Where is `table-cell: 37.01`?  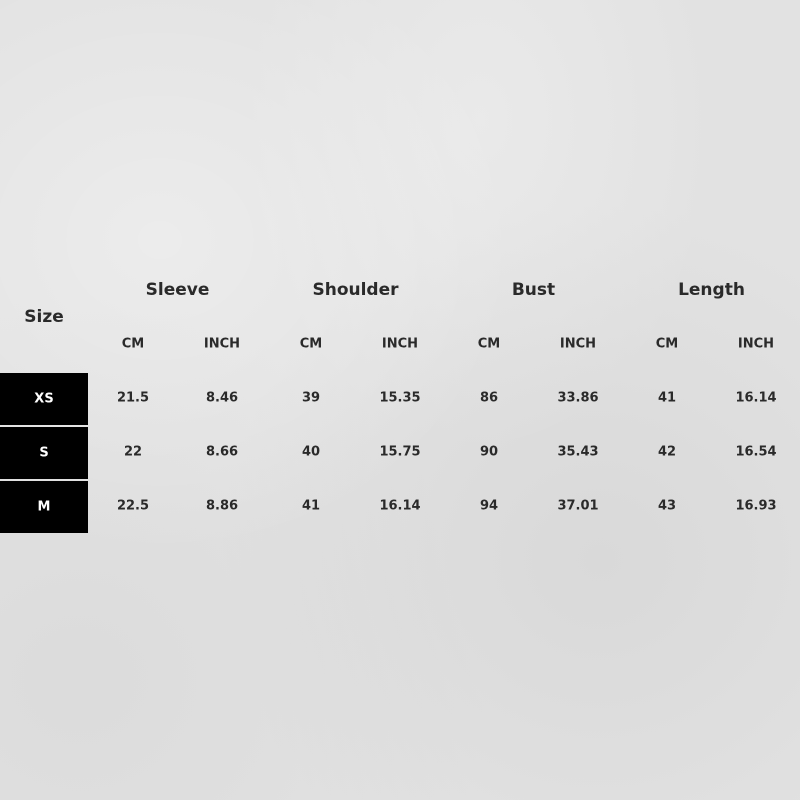 table-cell: 37.01 is located at coordinates (578, 506).